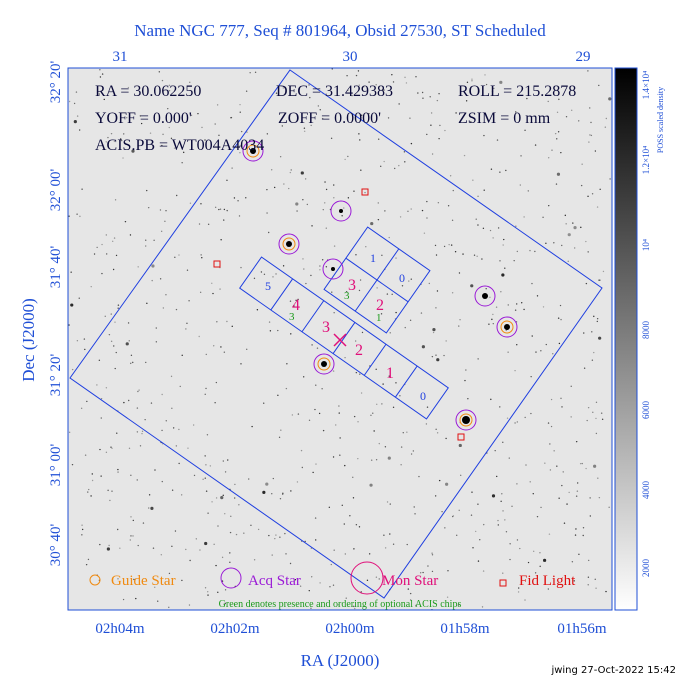 Image resolution: width=680 pixels, height=680 pixels. I want to click on guide-star, so click(289, 244).